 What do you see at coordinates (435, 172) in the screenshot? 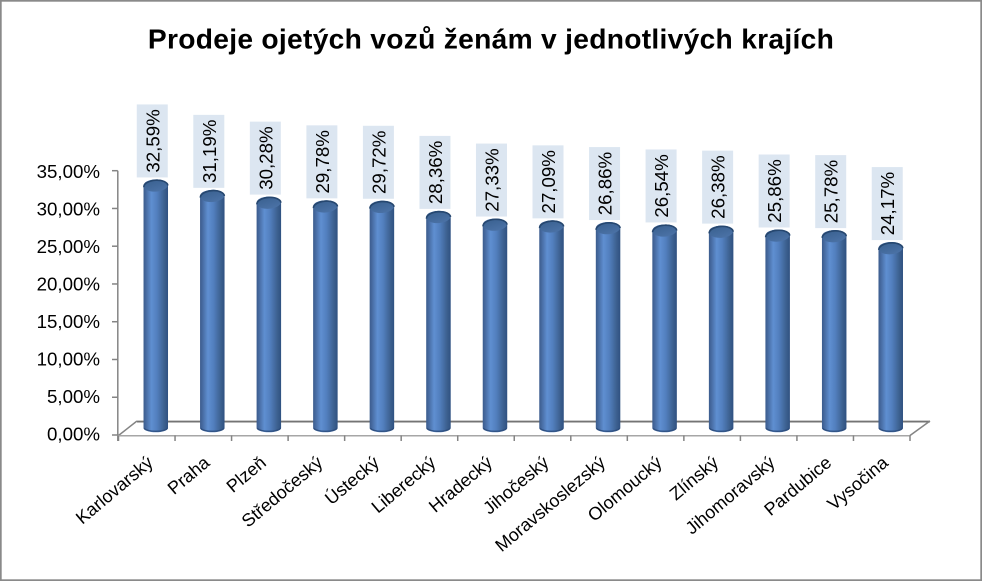
I see `svg-text: 28,36%` at bounding box center [435, 172].